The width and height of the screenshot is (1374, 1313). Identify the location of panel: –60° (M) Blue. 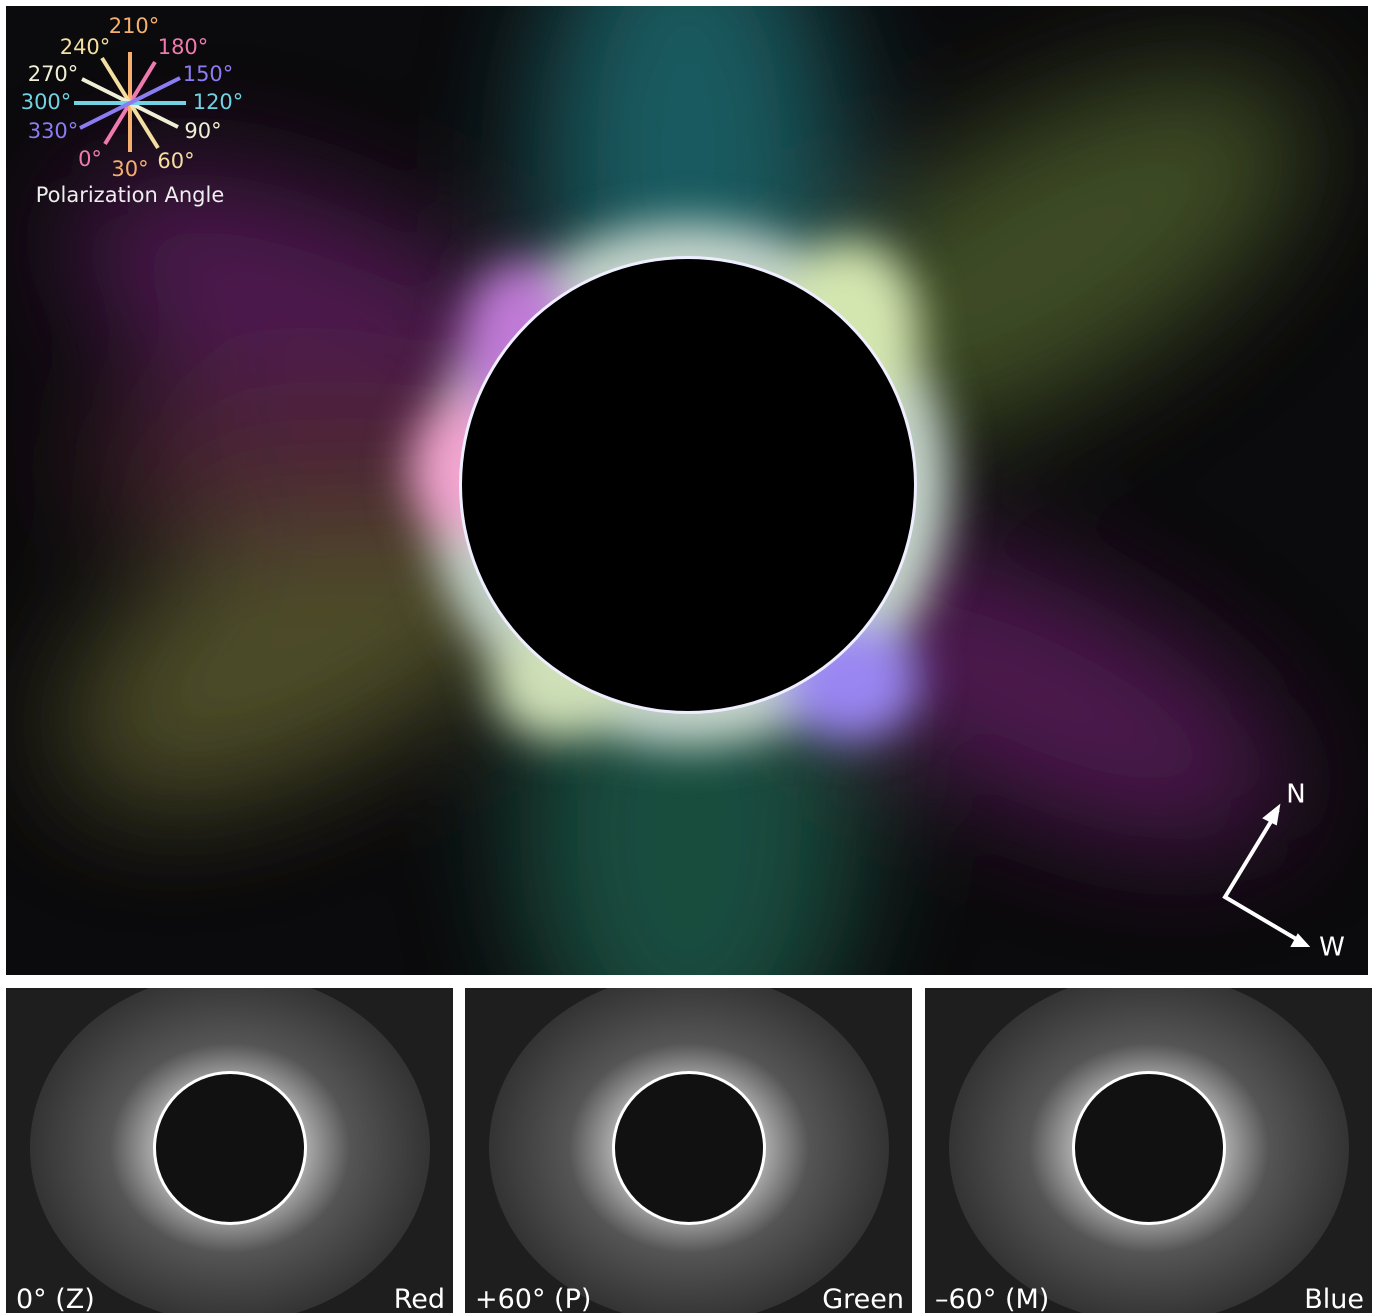
(1148, 1150).